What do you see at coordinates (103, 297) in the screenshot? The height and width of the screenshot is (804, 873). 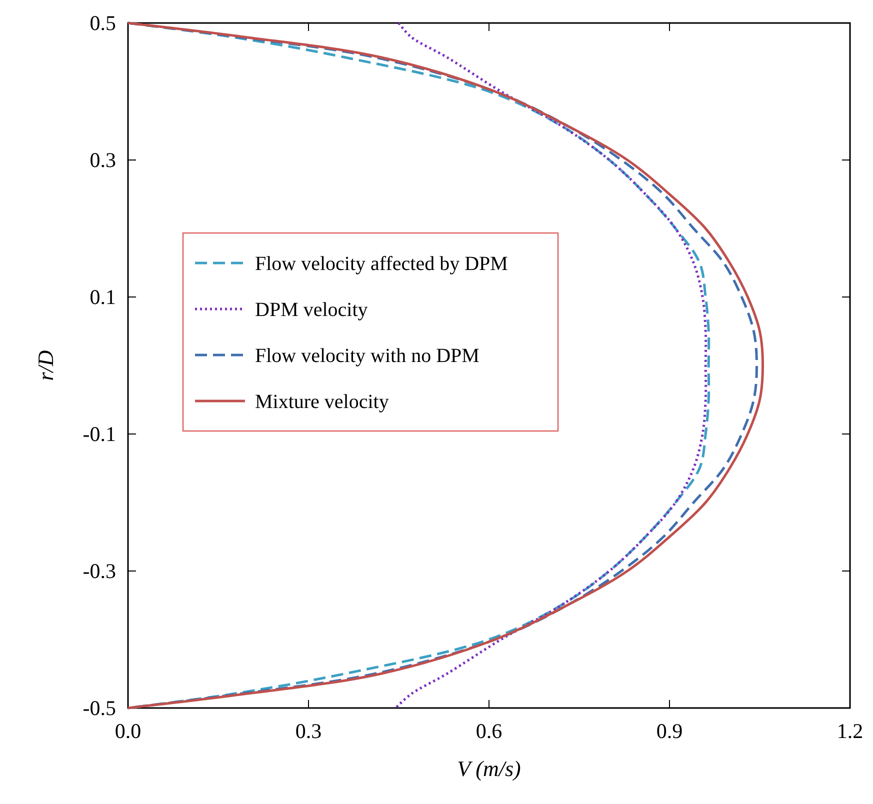 I see `y-tick-label: 0.1` at bounding box center [103, 297].